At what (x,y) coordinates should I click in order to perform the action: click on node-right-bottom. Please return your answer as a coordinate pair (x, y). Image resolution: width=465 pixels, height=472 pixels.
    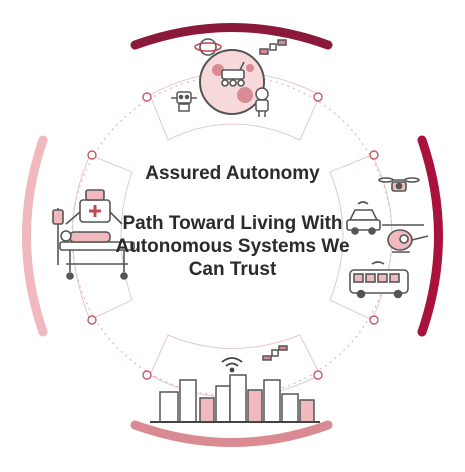
    Looking at the image, I should click on (374, 320).